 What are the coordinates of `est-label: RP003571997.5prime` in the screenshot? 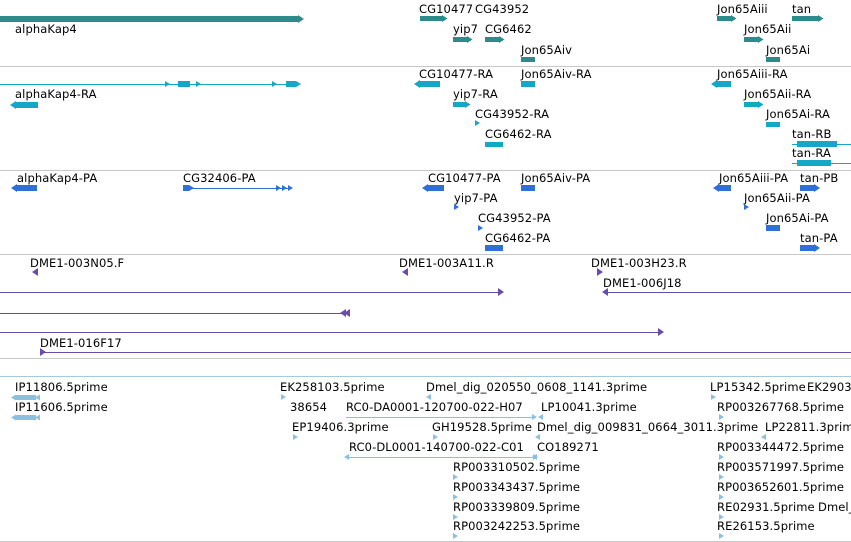 It's located at (781, 467).